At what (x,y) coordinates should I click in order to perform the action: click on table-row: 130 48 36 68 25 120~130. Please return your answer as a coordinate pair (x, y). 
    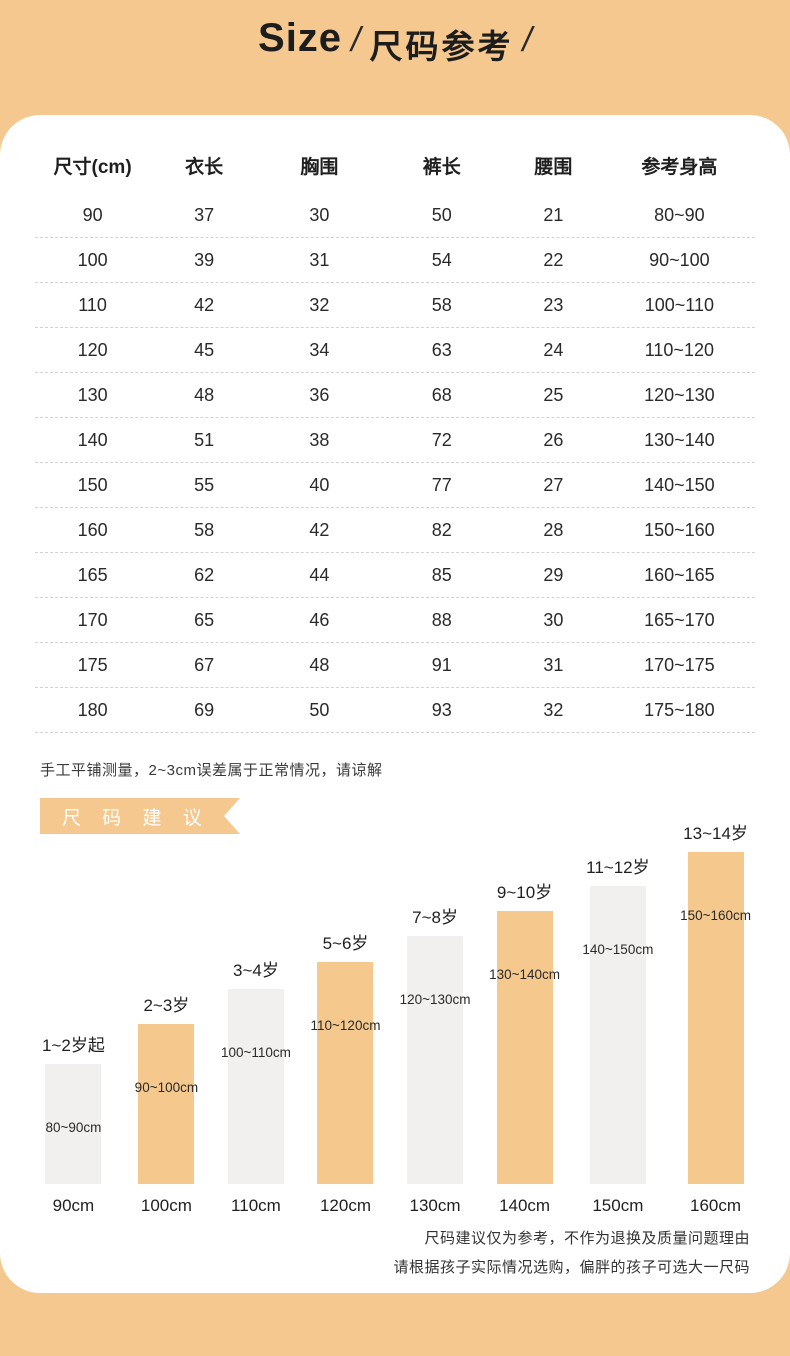
    Looking at the image, I should click on (395, 395).